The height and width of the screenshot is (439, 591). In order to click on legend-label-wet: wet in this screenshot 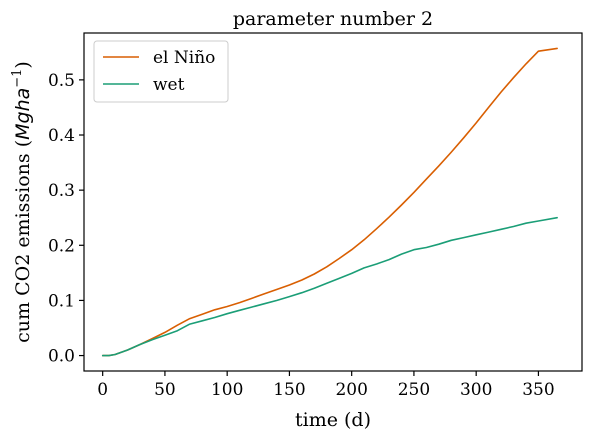, I will do `click(169, 85)`.